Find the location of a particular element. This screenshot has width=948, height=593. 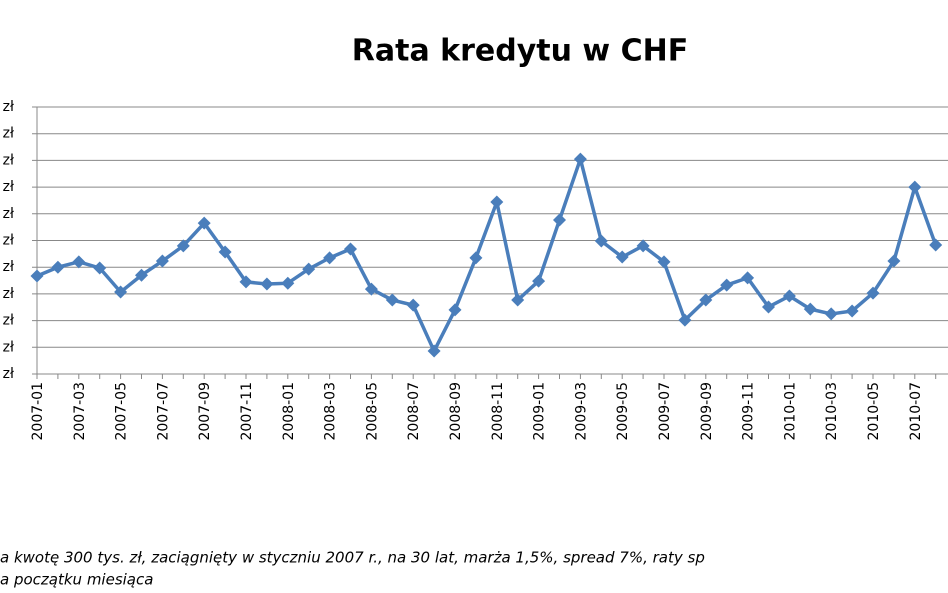

x-tick-label: 2008-09 is located at coordinates (456, 411).